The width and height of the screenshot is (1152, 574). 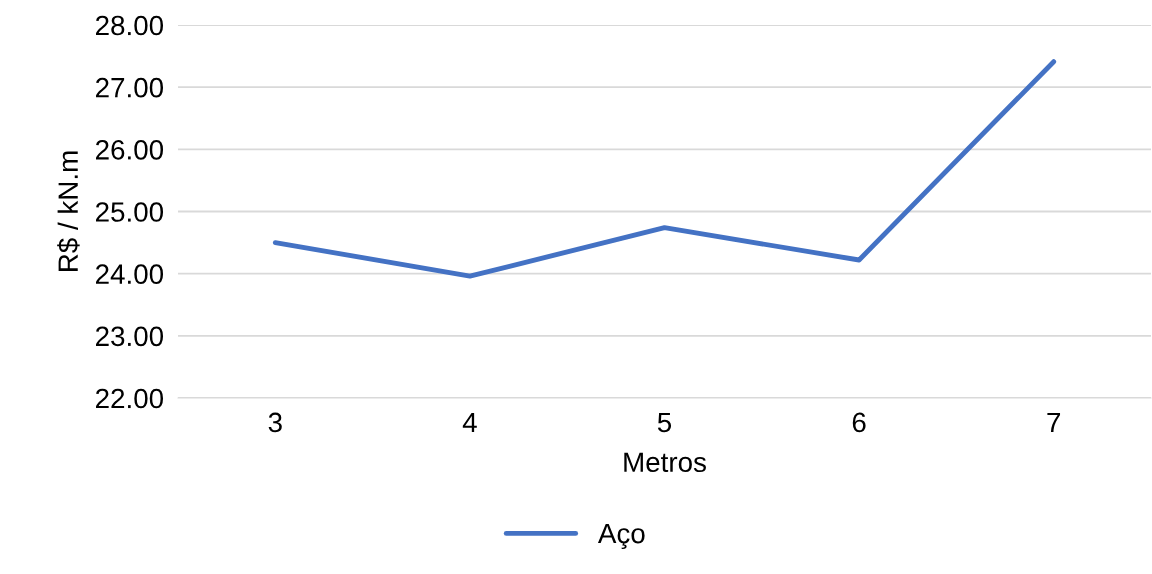 I want to click on y-tick-label: 27.00, so click(x=130, y=87).